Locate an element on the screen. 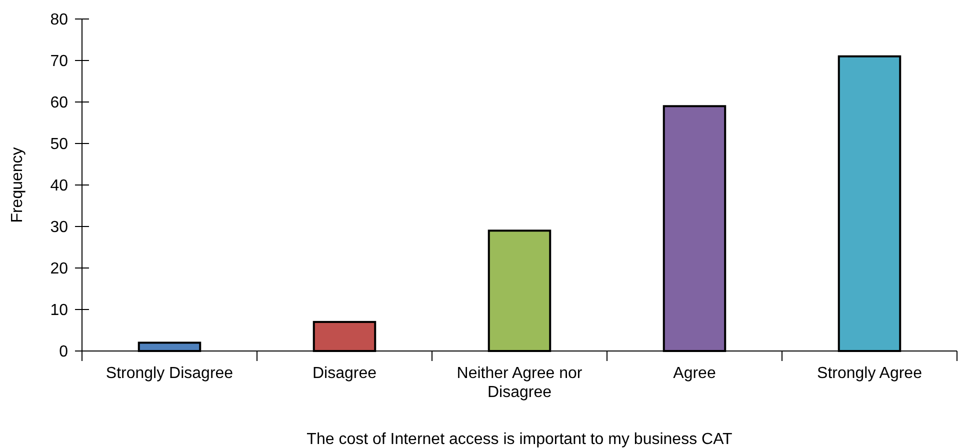  y-tick-label: 20 is located at coordinates (59, 269).